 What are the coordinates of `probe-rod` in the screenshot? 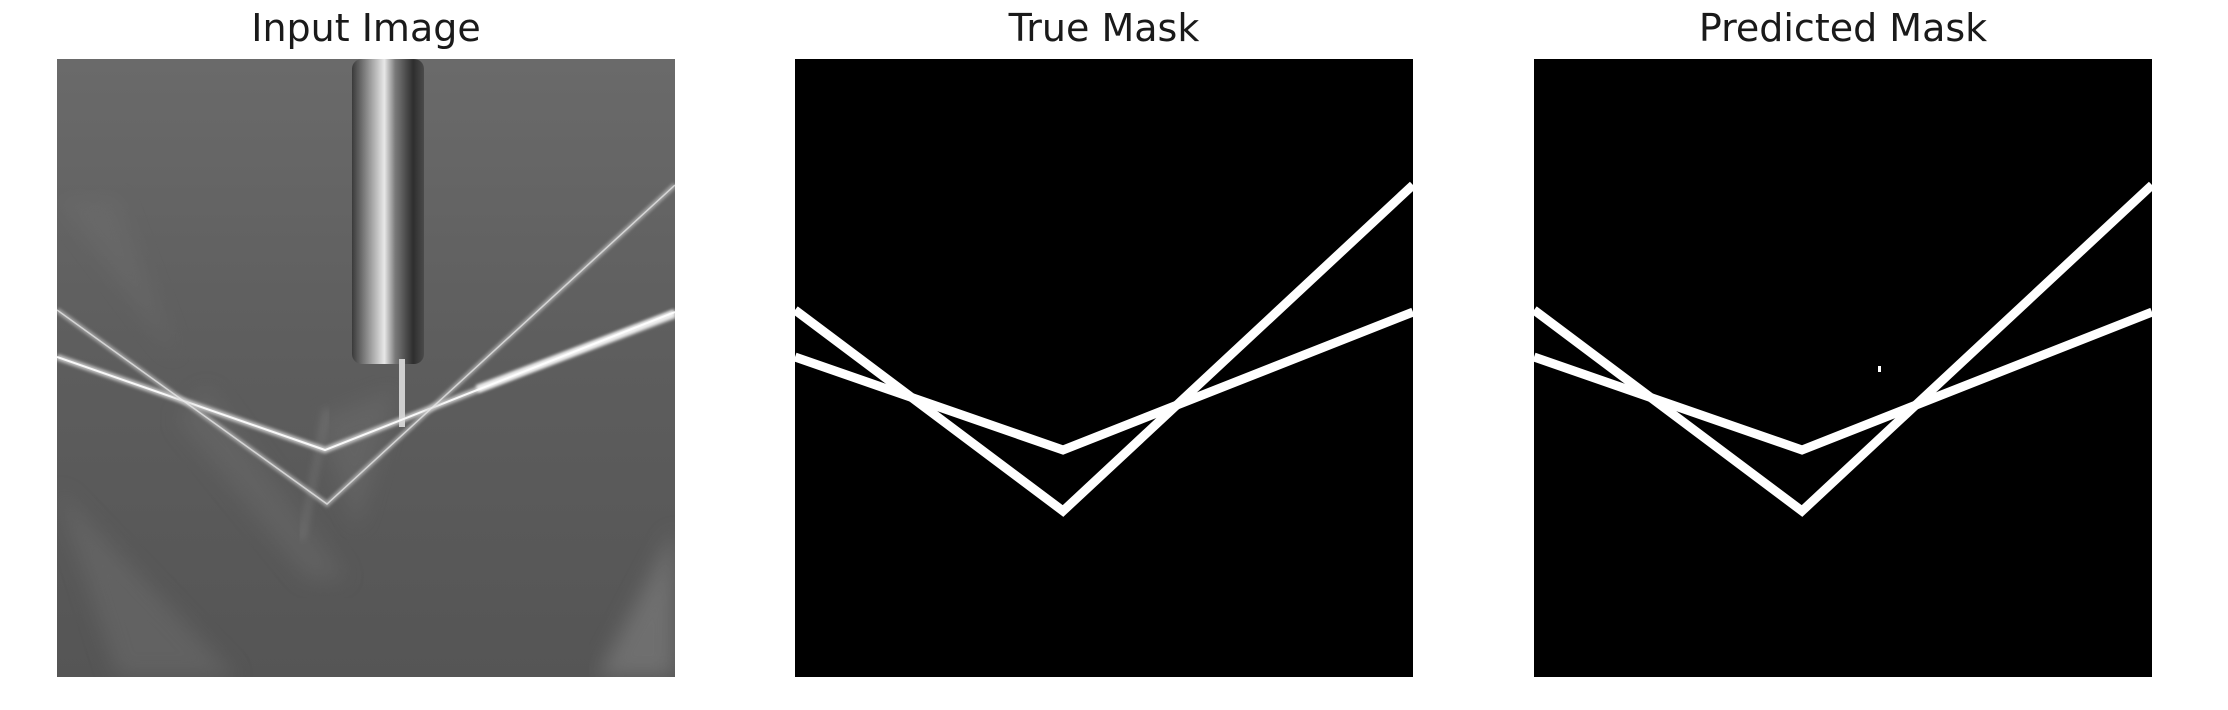 It's located at (388, 211).